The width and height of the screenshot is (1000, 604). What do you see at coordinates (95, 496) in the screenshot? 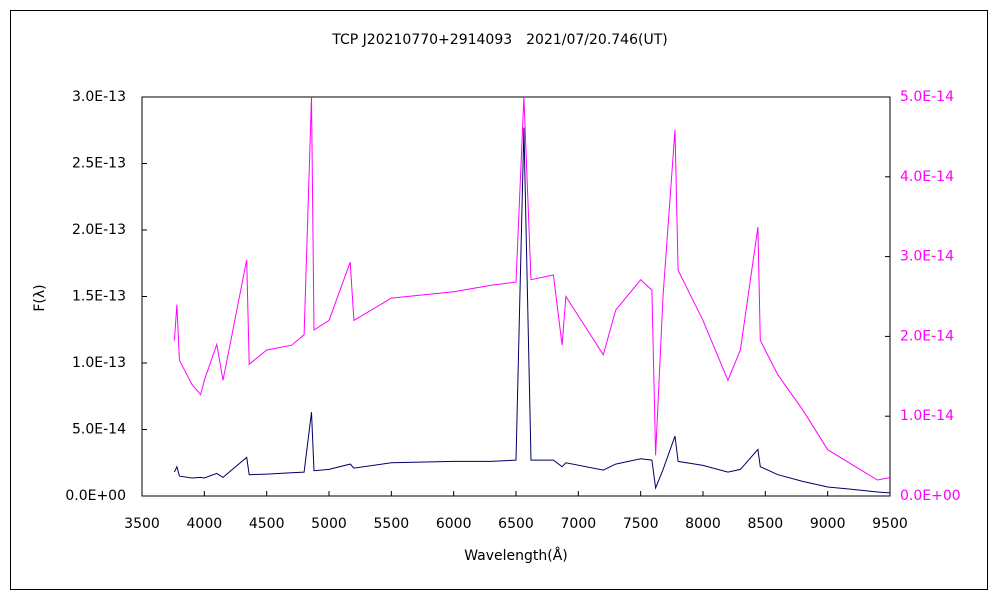
I see `y-tick-label: 0.0E+00` at bounding box center [95, 496].